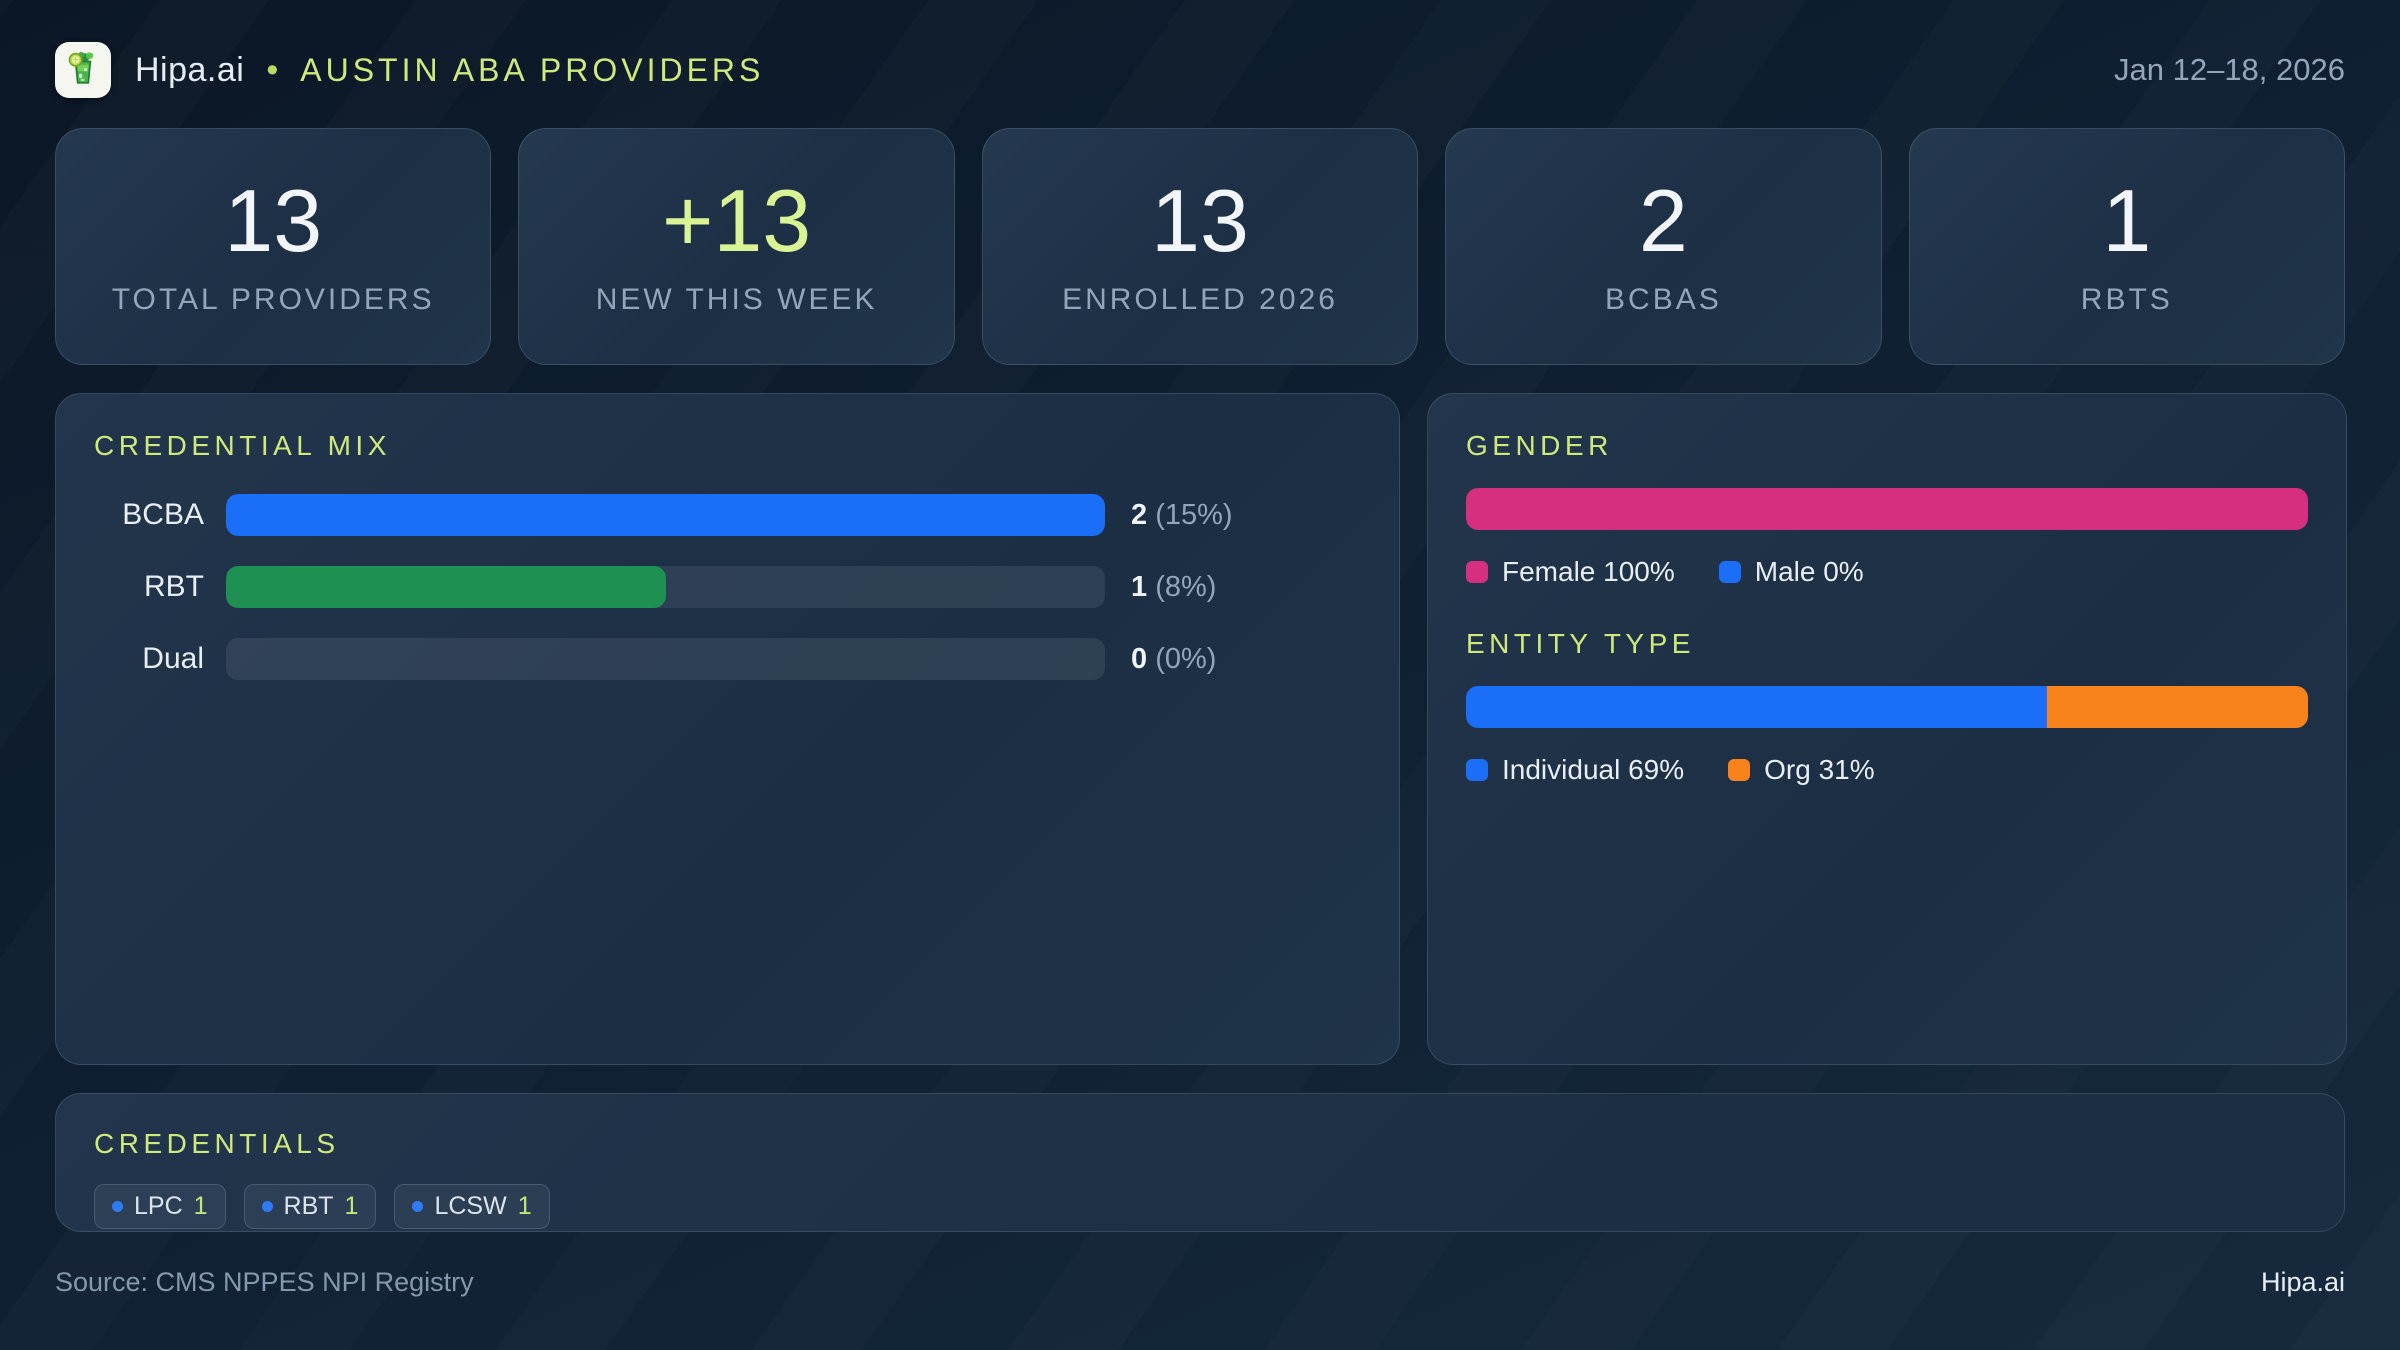 Image resolution: width=2400 pixels, height=1350 pixels. Describe the element at coordinates (163, 514) in the screenshot. I see `bar-label: BCBA` at that location.